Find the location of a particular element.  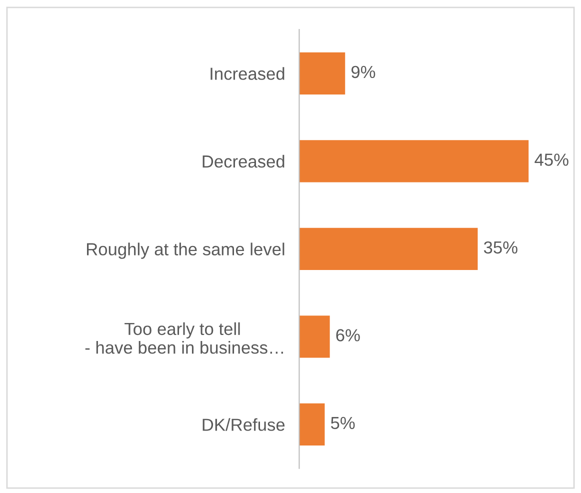

y-tick-label: Roughly at the same level is located at coordinates (185, 250).